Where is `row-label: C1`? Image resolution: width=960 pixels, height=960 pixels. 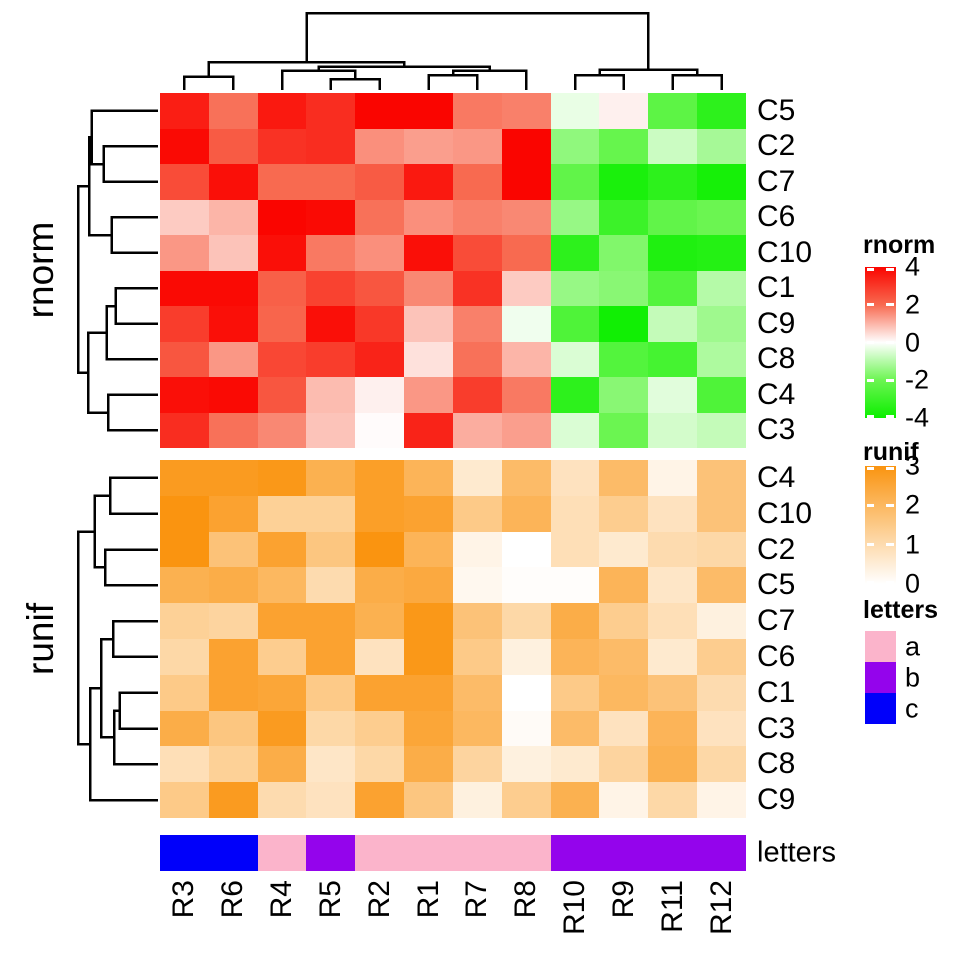 row-label: C1 is located at coordinates (776, 288).